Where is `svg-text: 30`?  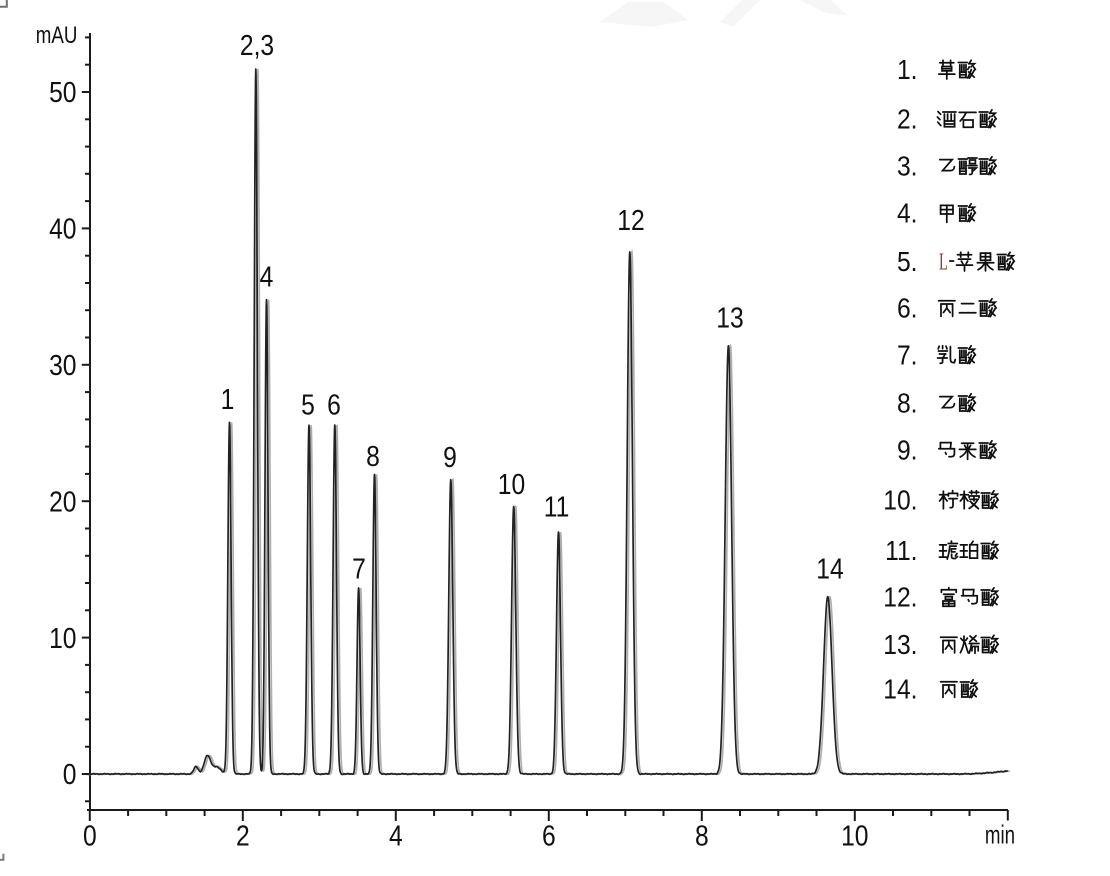
svg-text: 30 is located at coordinates (62, 365).